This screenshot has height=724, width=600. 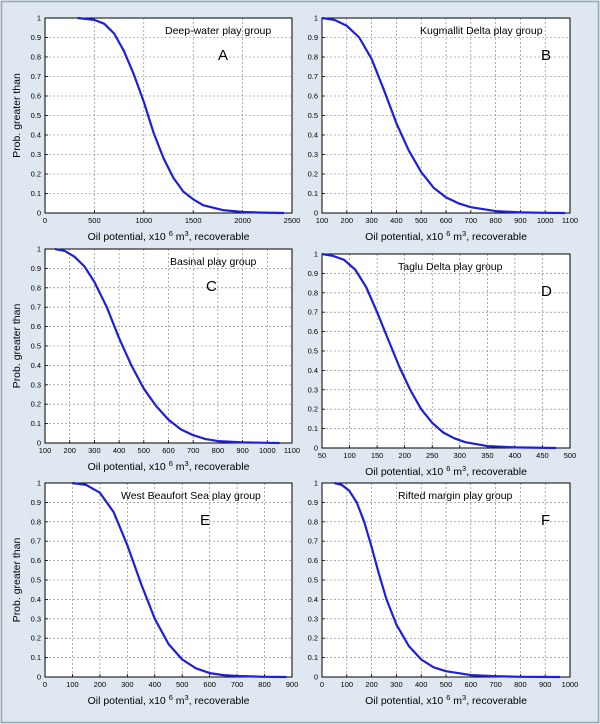 What do you see at coordinates (211, 286) in the screenshot?
I see `panel-letter: C` at bounding box center [211, 286].